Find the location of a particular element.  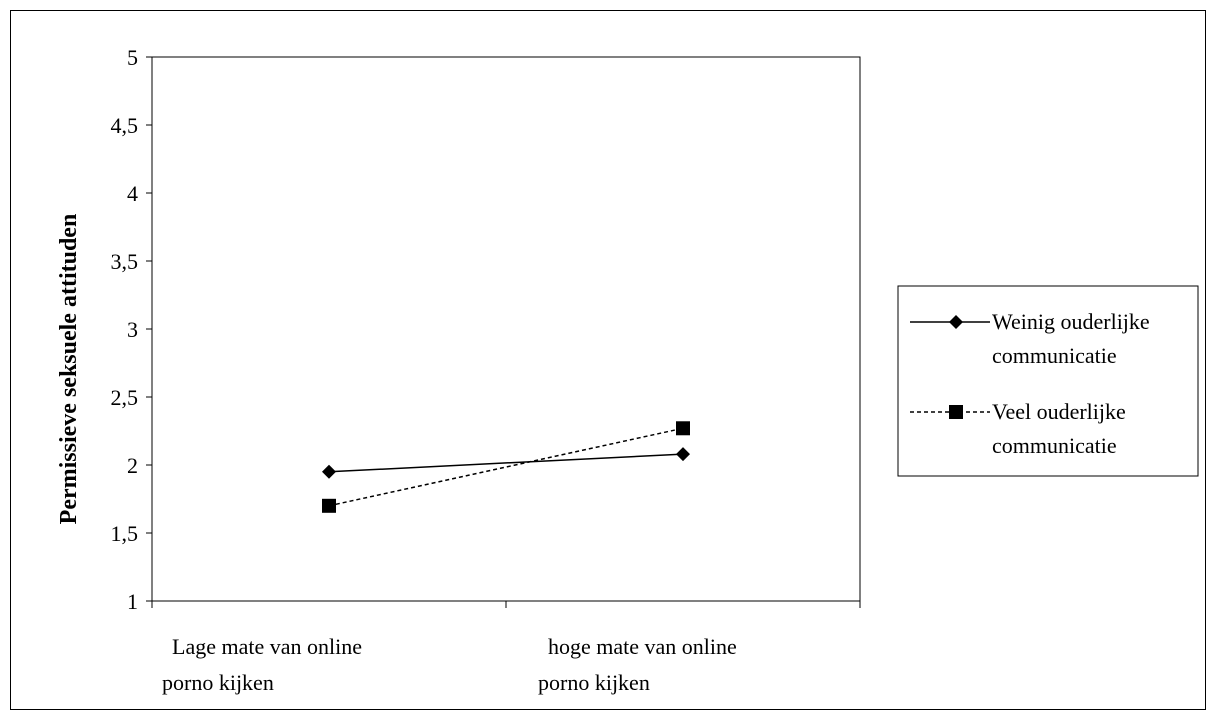

x-category-label: hoge mate van online porno kijken is located at coordinates (637, 664).